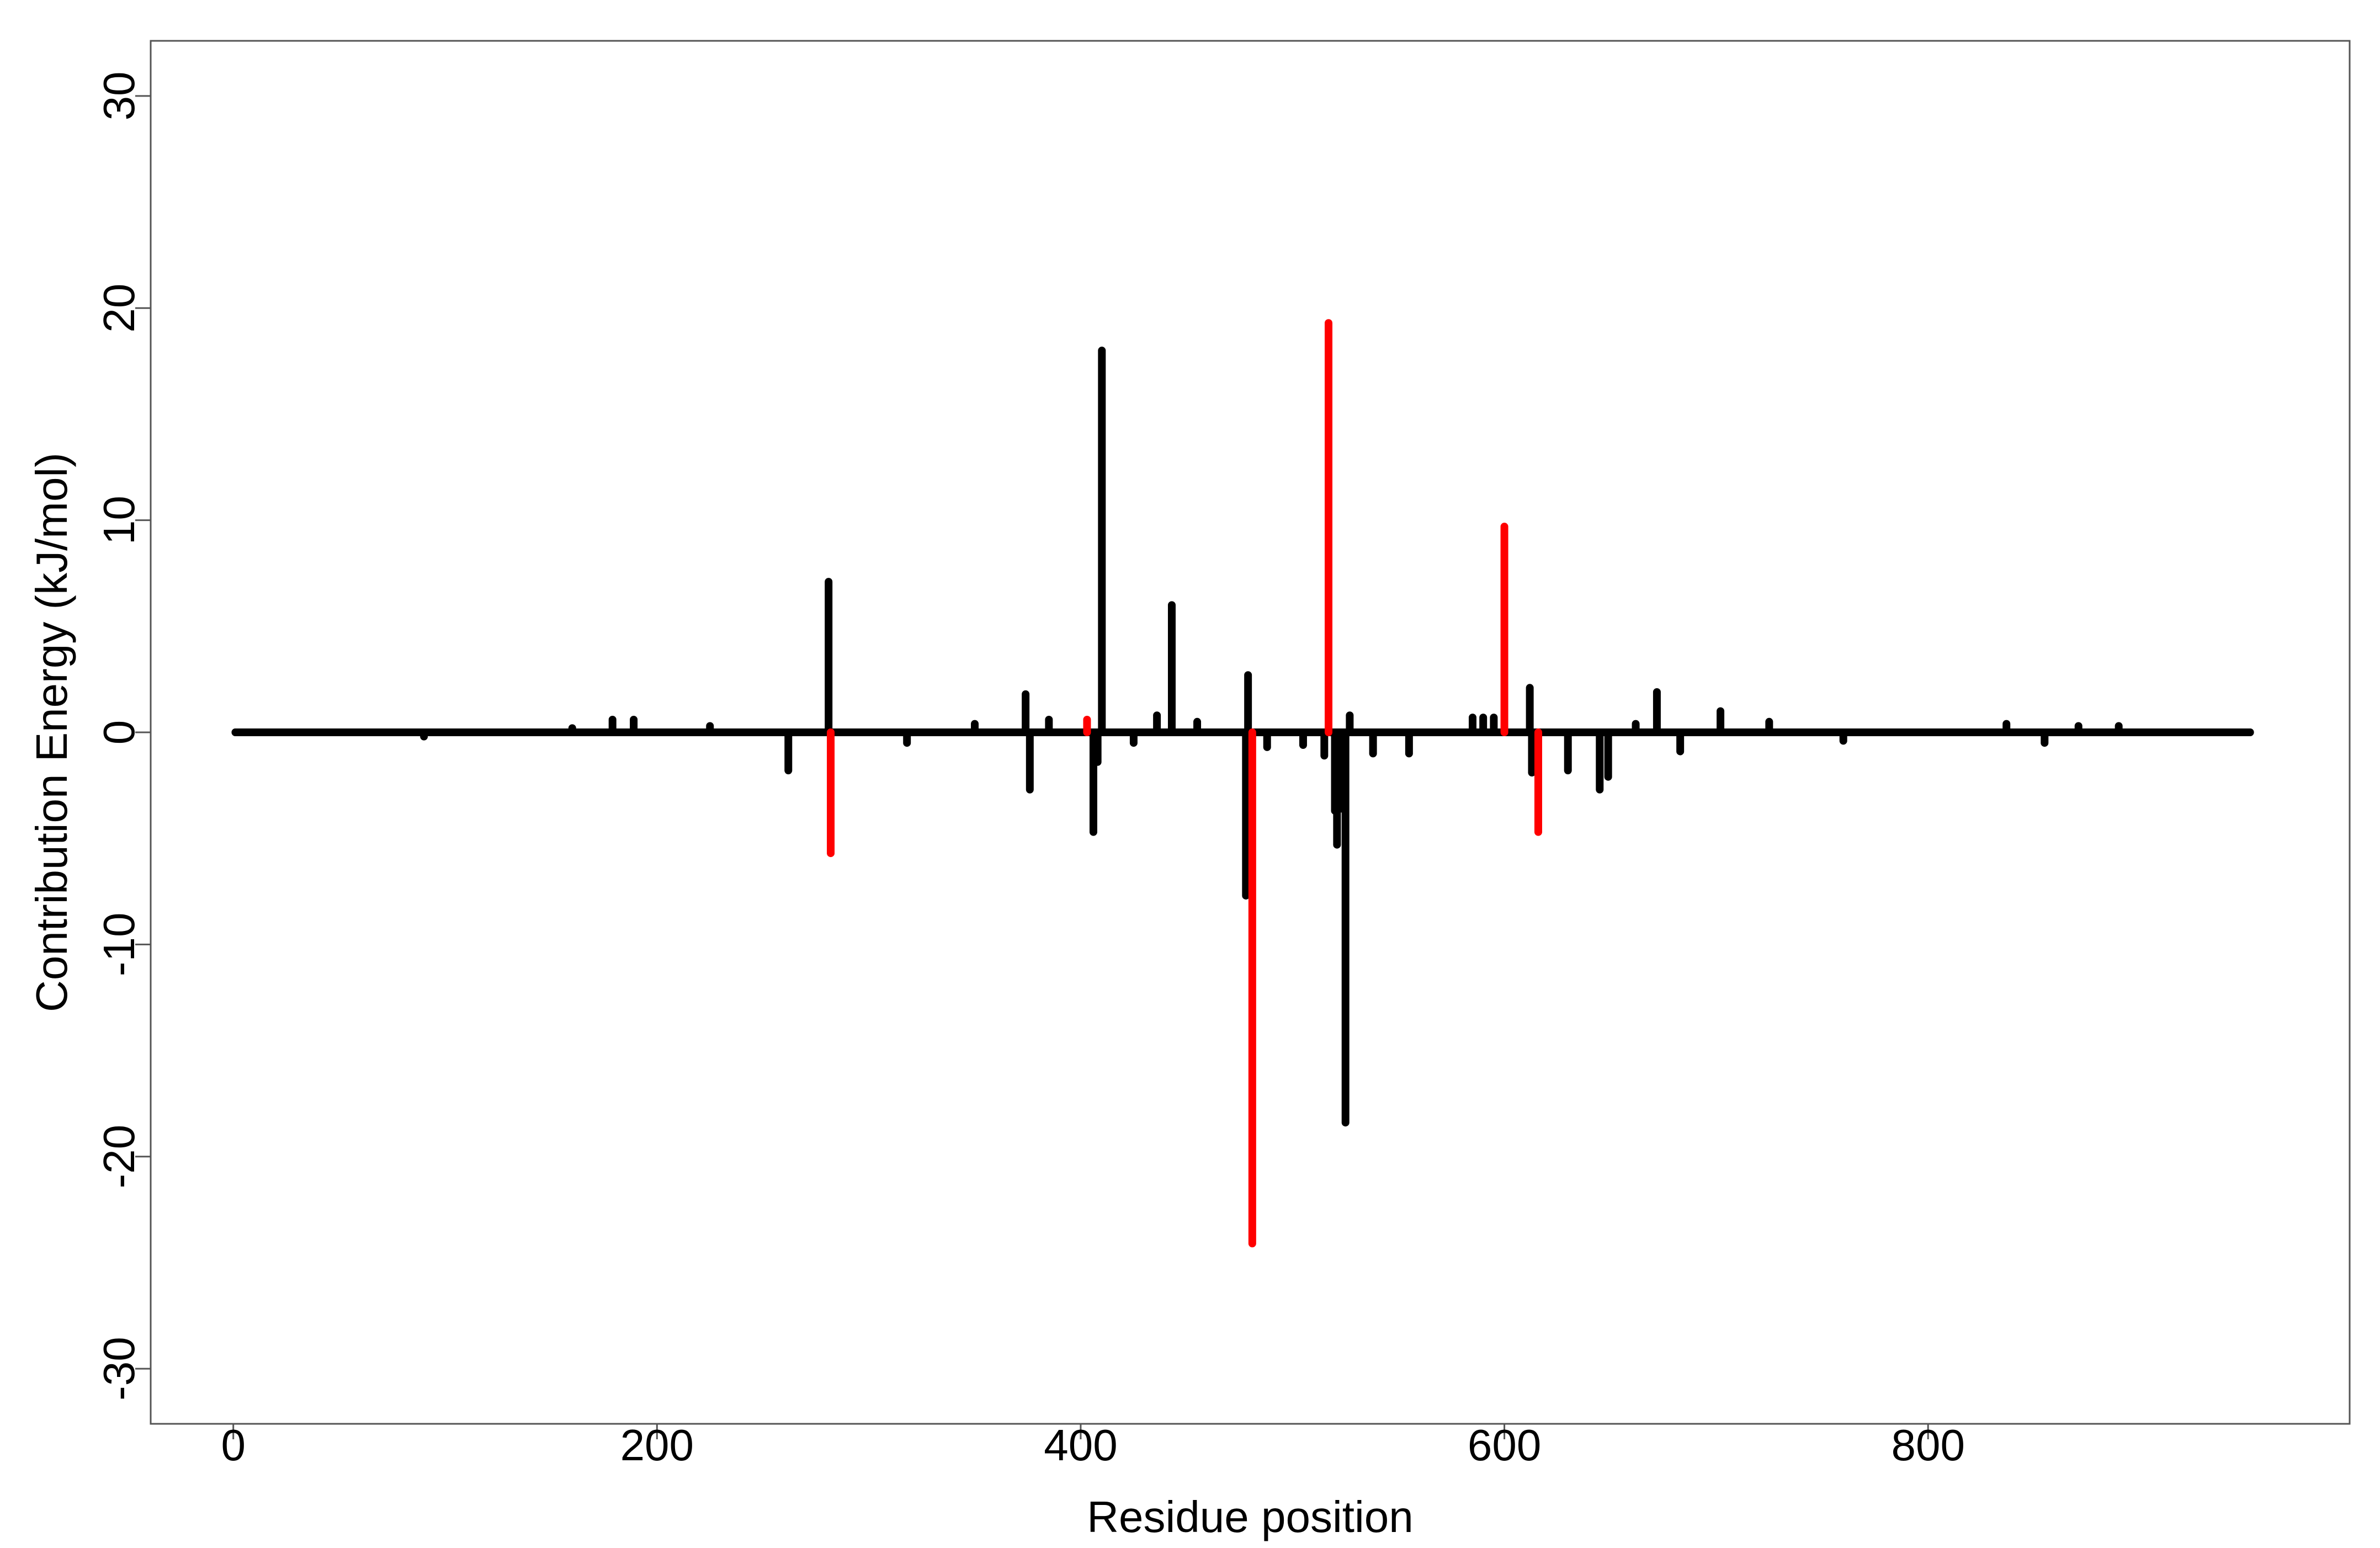 Image resolution: width=2380 pixels, height=1548 pixels. Describe the element at coordinates (119, 520) in the screenshot. I see `y-tick-label: 10` at that location.